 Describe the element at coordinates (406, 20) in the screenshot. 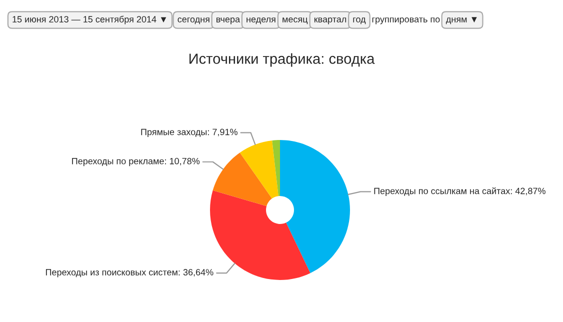

I see `text: группировать по` at that location.